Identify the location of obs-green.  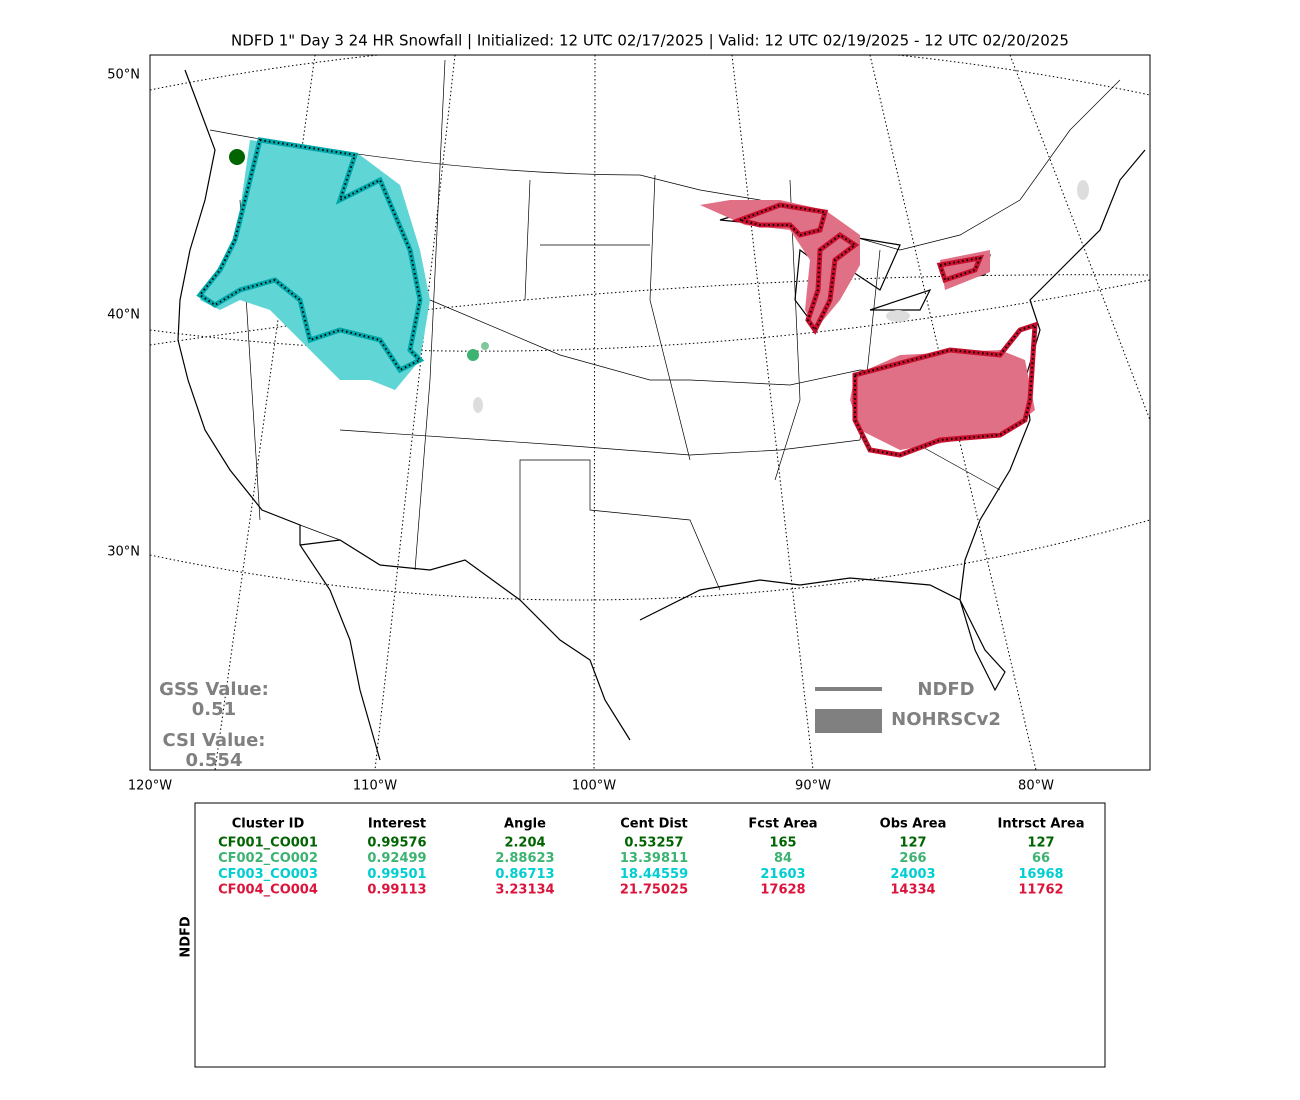
(237, 157).